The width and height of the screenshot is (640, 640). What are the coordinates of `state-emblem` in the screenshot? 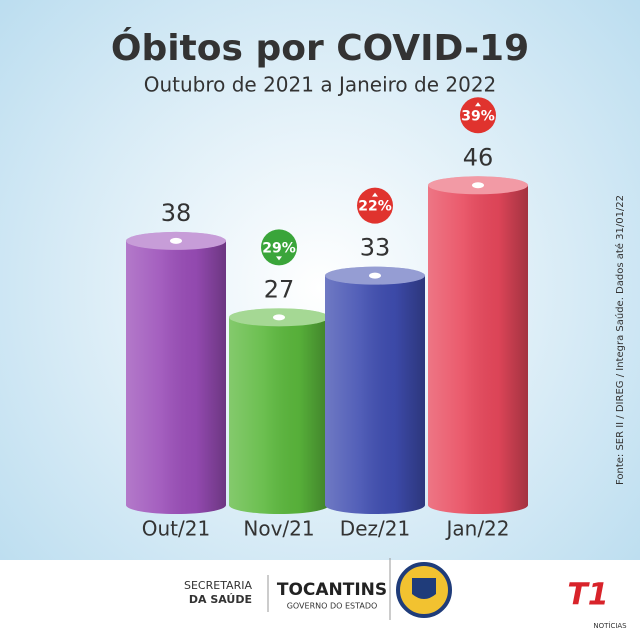 It's located at (424, 590).